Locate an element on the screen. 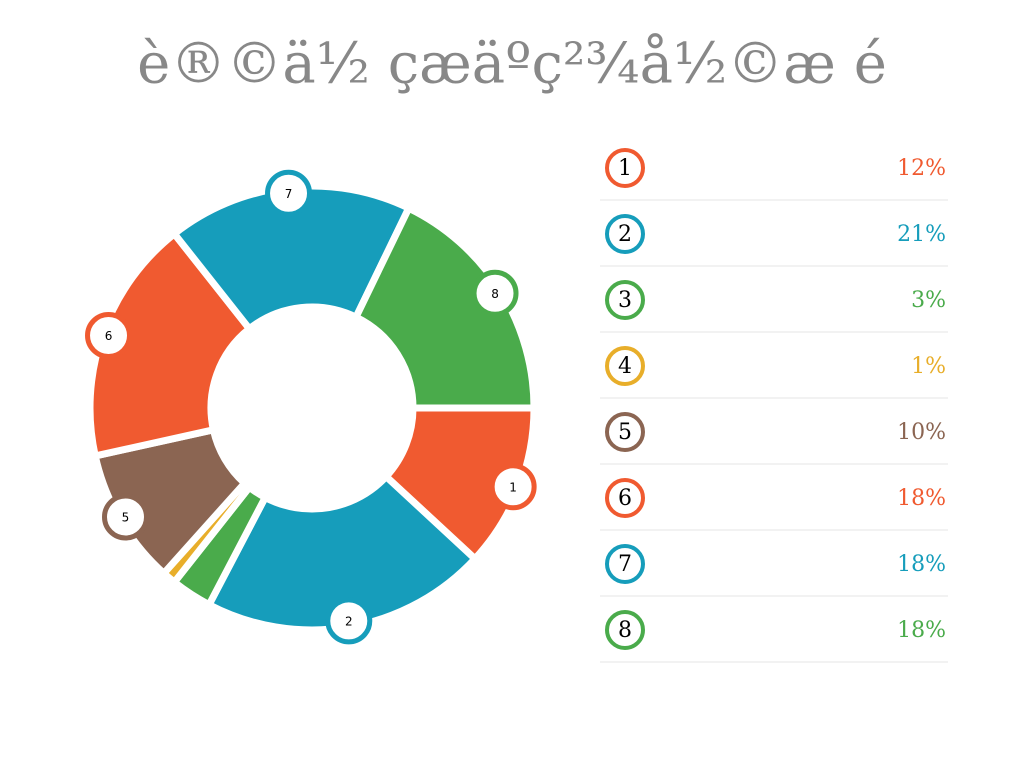 The height and width of the screenshot is (768, 1024). legend-label: 3 is located at coordinates (625, 300).